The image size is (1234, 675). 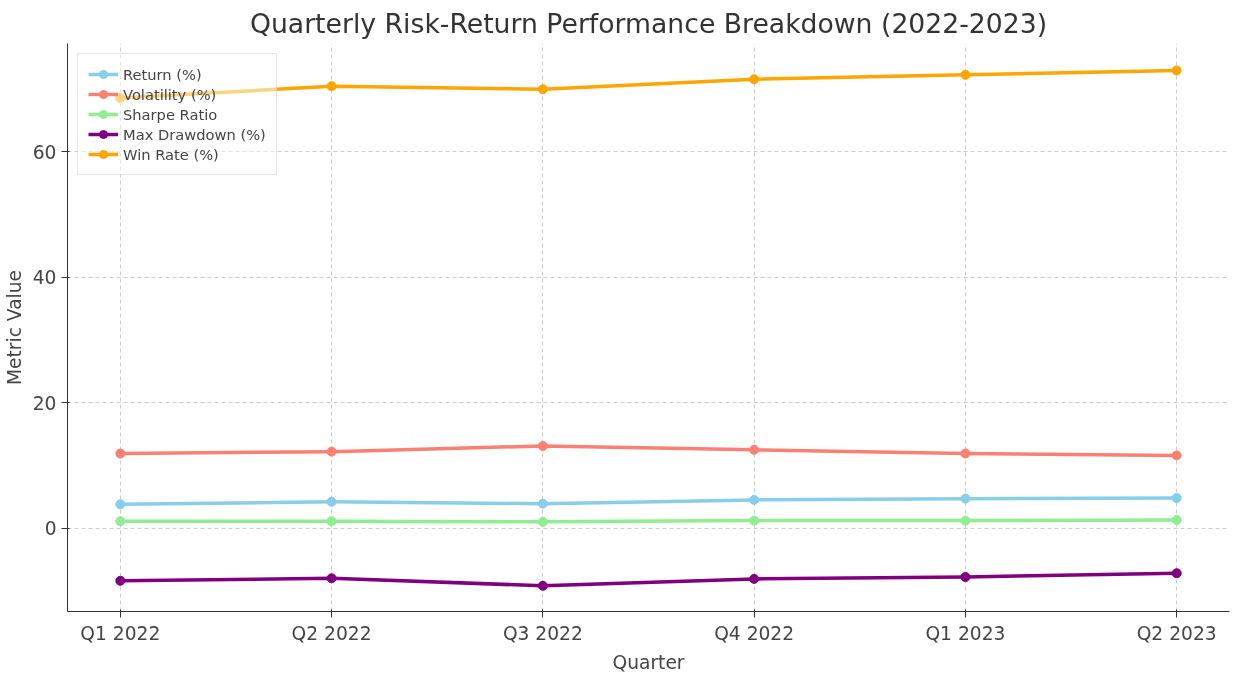 What do you see at coordinates (542, 633) in the screenshot?
I see `x-tick-label: Q3 2022` at bounding box center [542, 633].